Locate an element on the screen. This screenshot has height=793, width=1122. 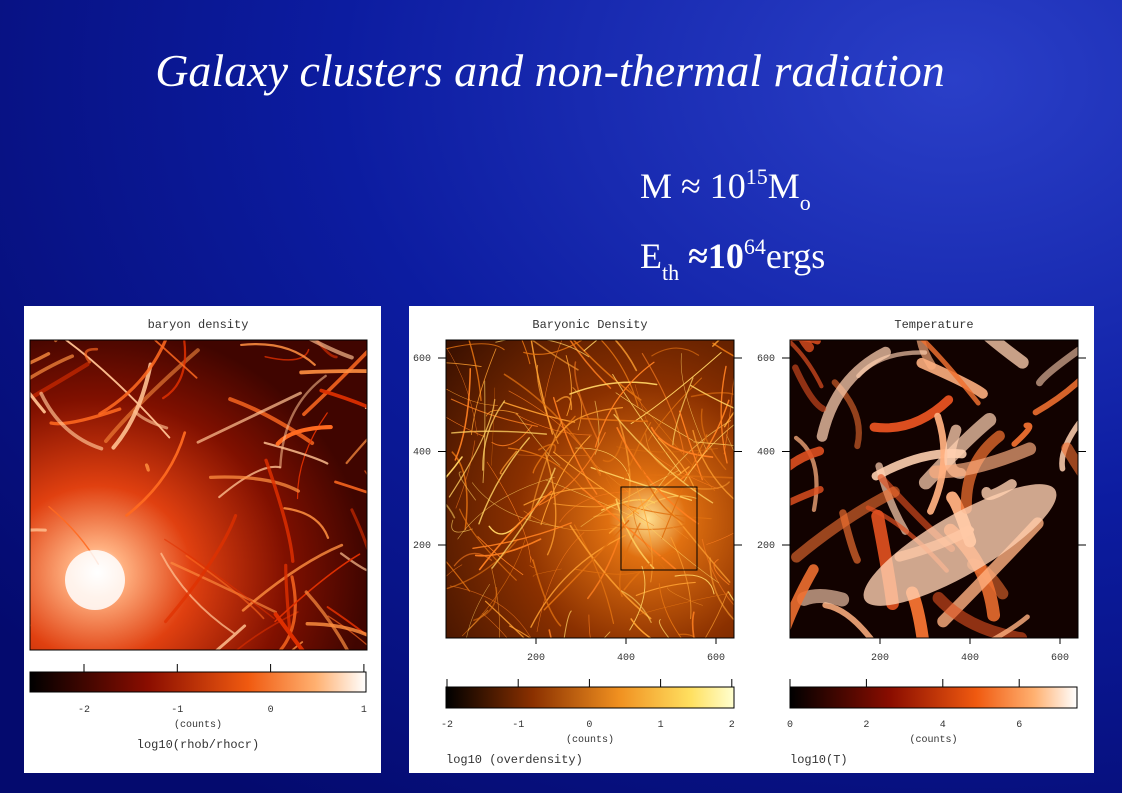
x-tick-label: 400 is located at coordinates (626, 658).